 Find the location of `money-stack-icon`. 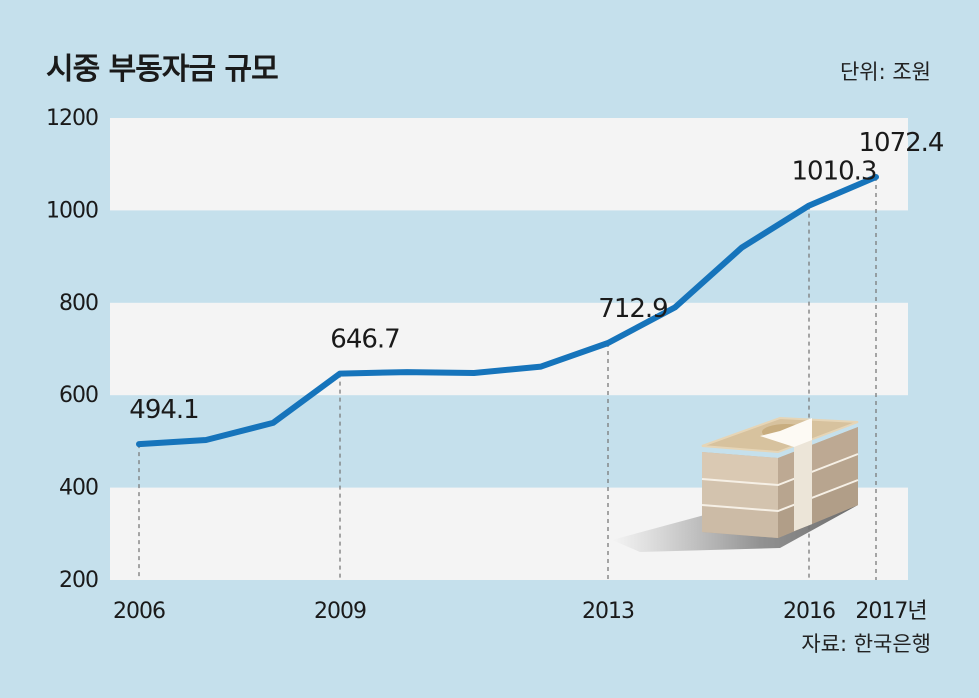

money-stack-icon is located at coordinates (735, 484).